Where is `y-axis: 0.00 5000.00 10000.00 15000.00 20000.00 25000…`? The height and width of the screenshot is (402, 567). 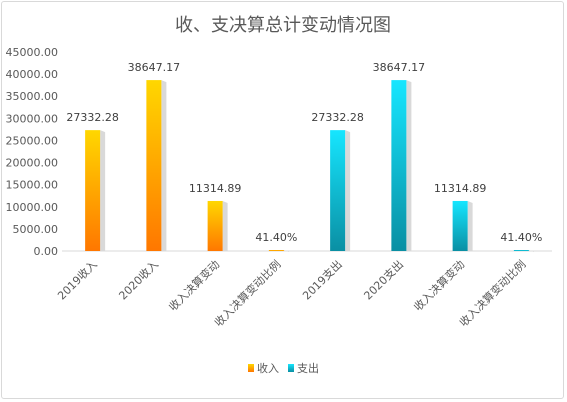
y-axis: 0.00 5000.00 10000.00 15000.00 20000.00 25000… is located at coordinates (32, 152).